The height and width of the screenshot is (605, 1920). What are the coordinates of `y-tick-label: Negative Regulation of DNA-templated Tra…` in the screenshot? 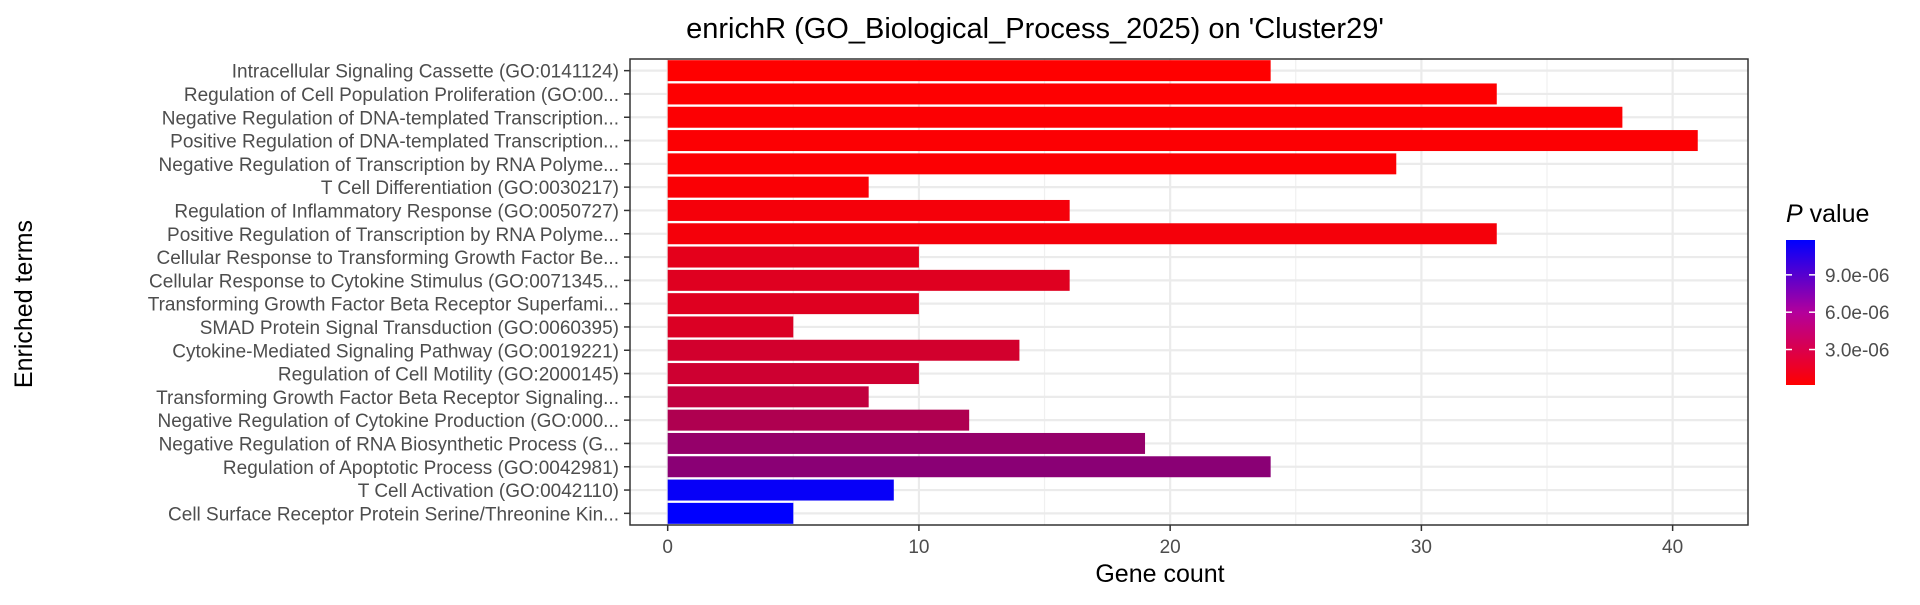 It's located at (390, 118).